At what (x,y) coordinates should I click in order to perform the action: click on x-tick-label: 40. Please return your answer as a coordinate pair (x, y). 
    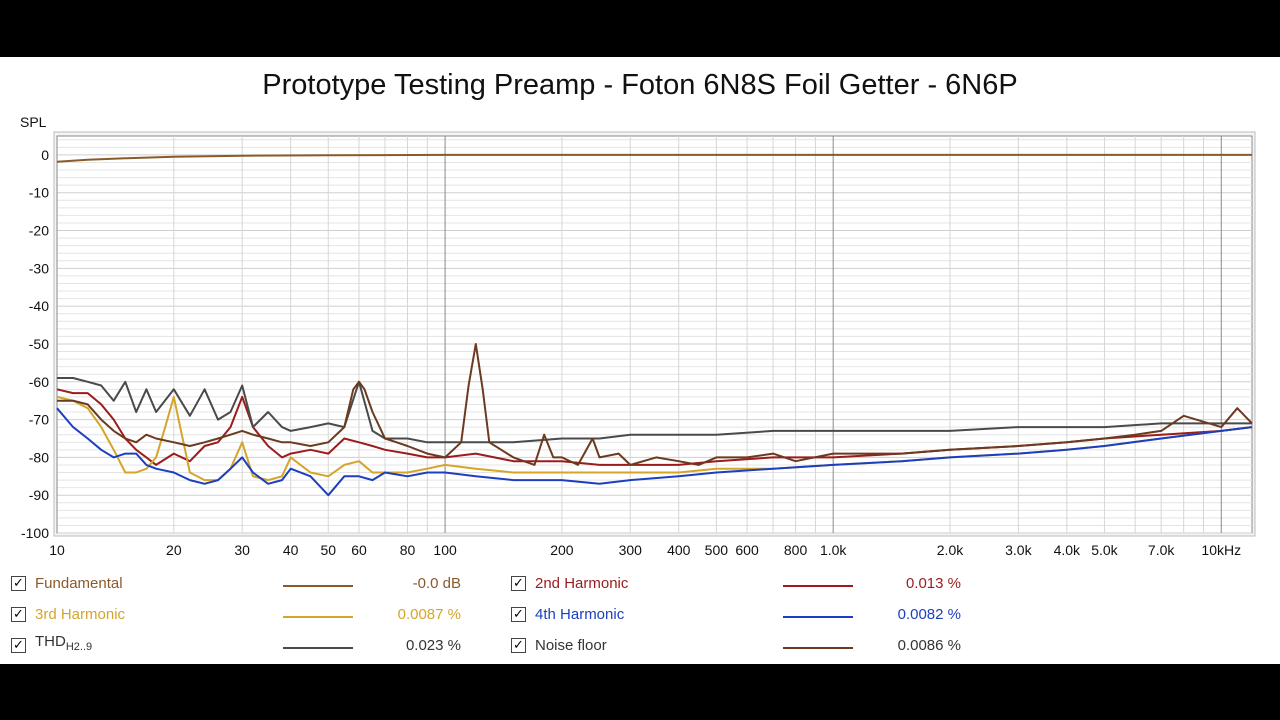
    Looking at the image, I should click on (291, 550).